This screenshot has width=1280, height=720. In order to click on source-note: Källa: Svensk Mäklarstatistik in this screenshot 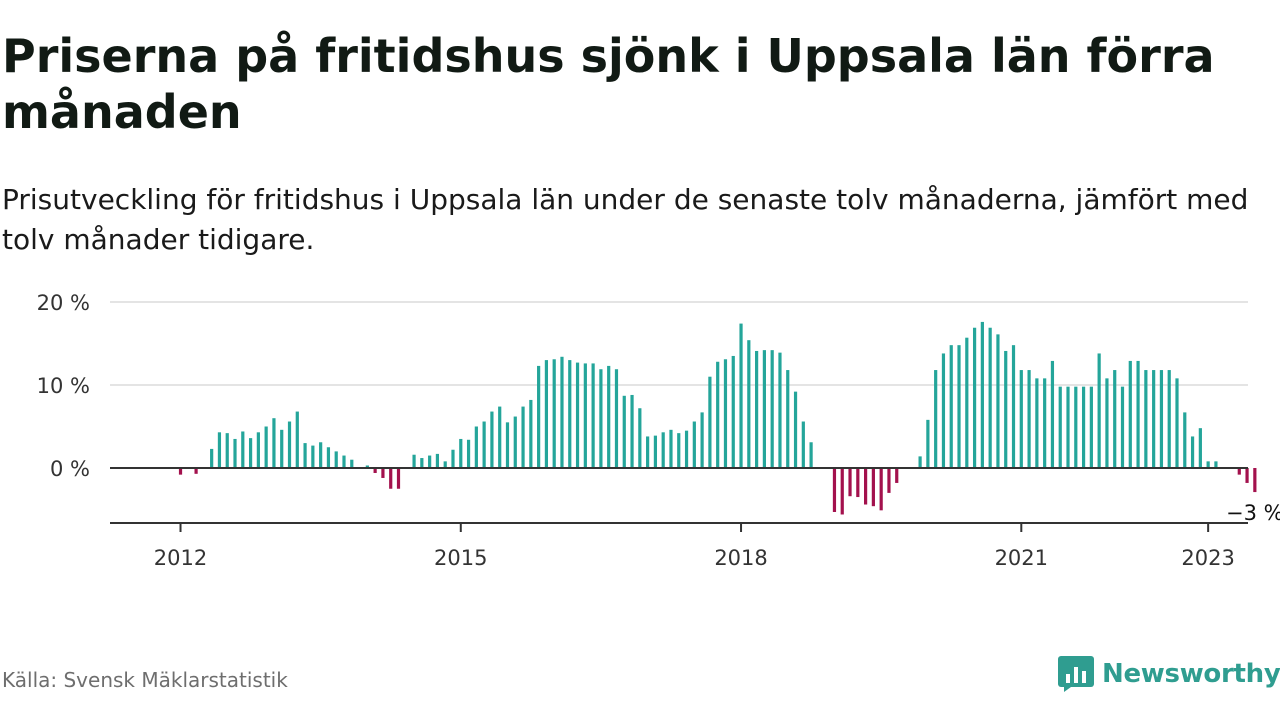, I will do `click(145, 680)`.